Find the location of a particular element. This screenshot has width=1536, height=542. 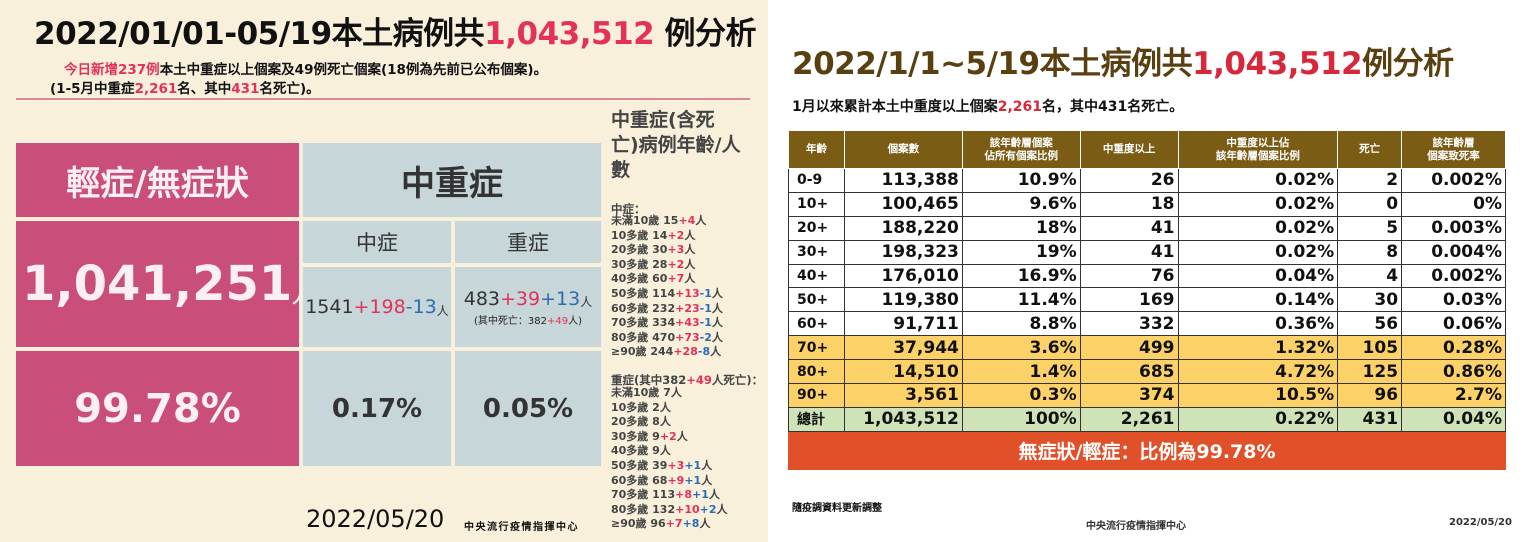

left-date: 2022/05/20 is located at coordinates (375, 519).